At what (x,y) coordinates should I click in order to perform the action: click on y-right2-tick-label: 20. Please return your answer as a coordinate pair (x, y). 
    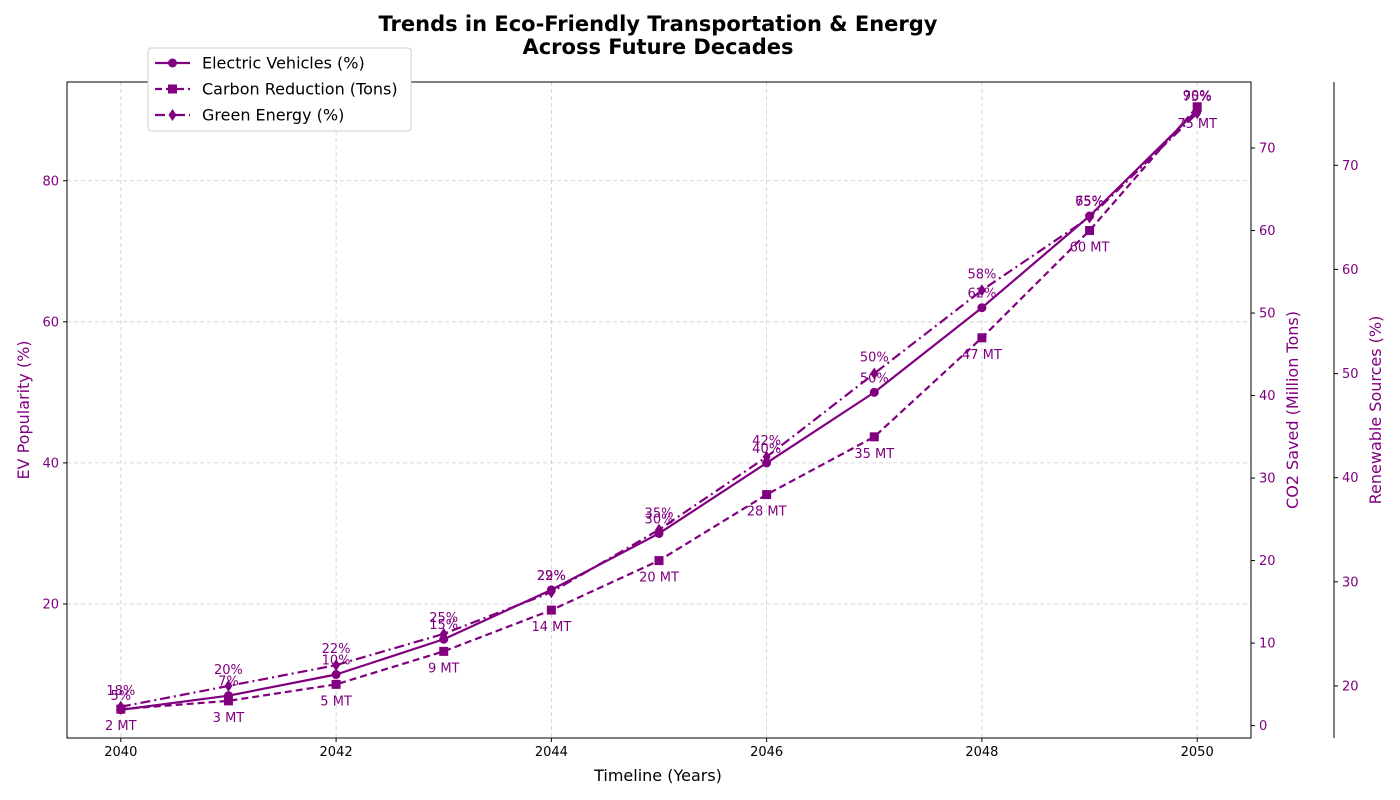
    Looking at the image, I should click on (1350, 686).